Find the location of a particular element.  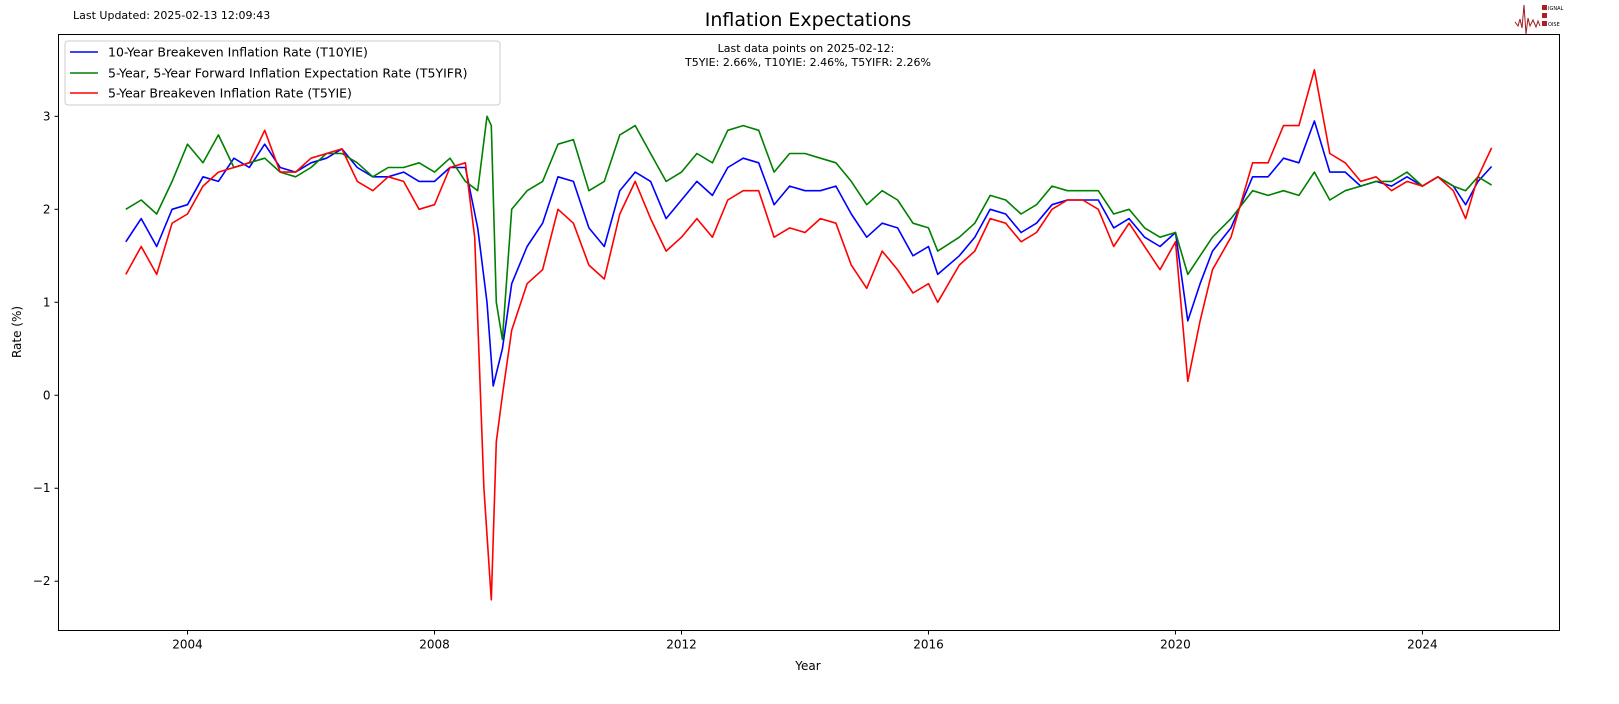

x-axis-label: Year is located at coordinates (807, 666).